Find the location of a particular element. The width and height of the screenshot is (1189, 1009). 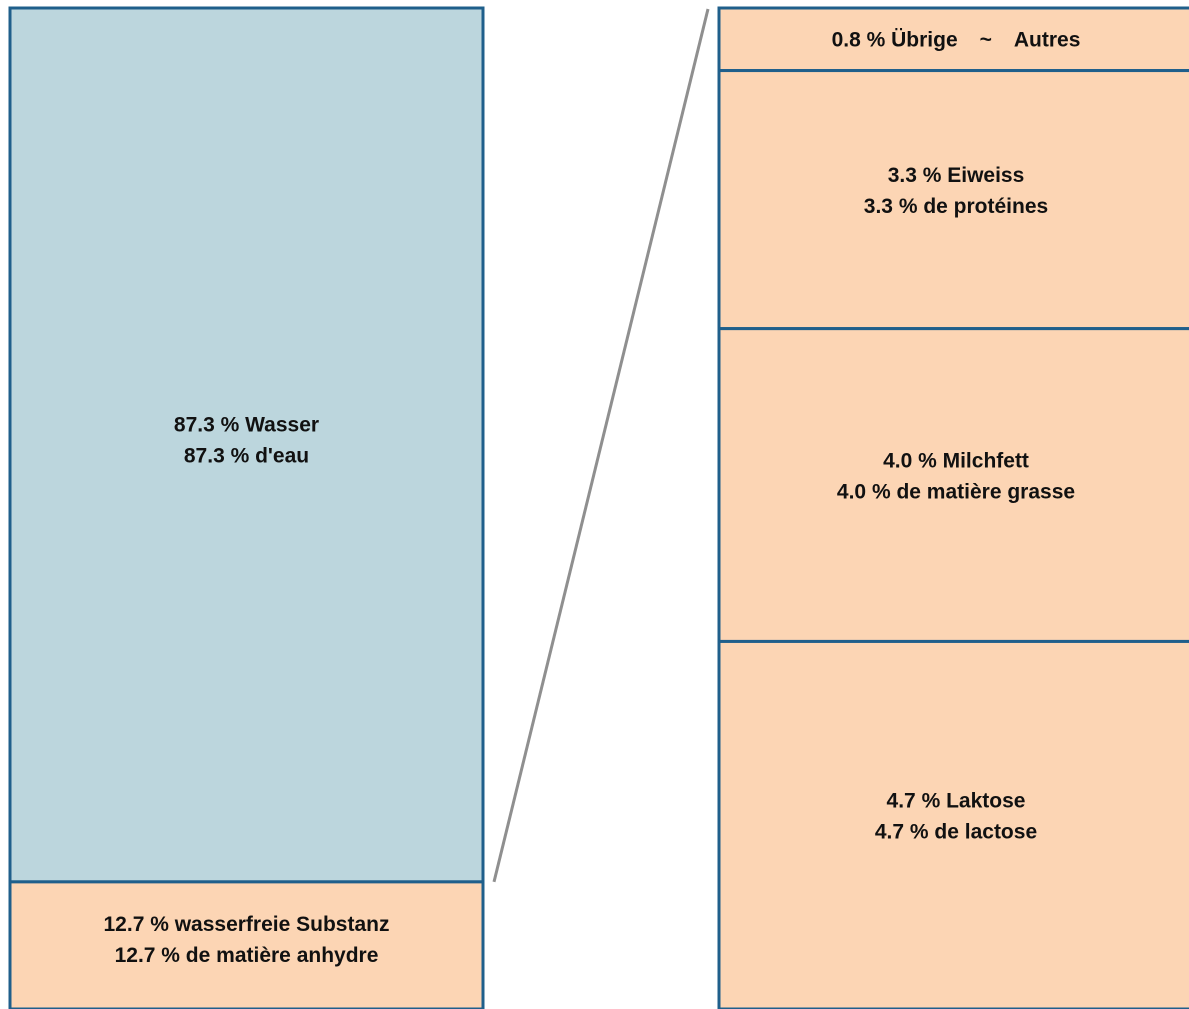

segment-eiweiss-label-de: 3.3 % Eiweiss is located at coordinates (956, 175).